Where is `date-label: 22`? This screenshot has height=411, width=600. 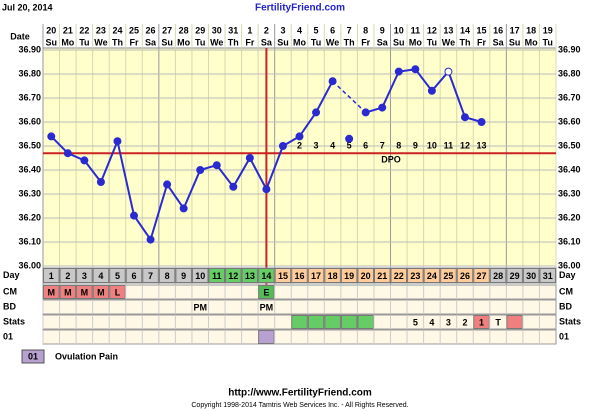
date-label: 22 is located at coordinates (84, 30).